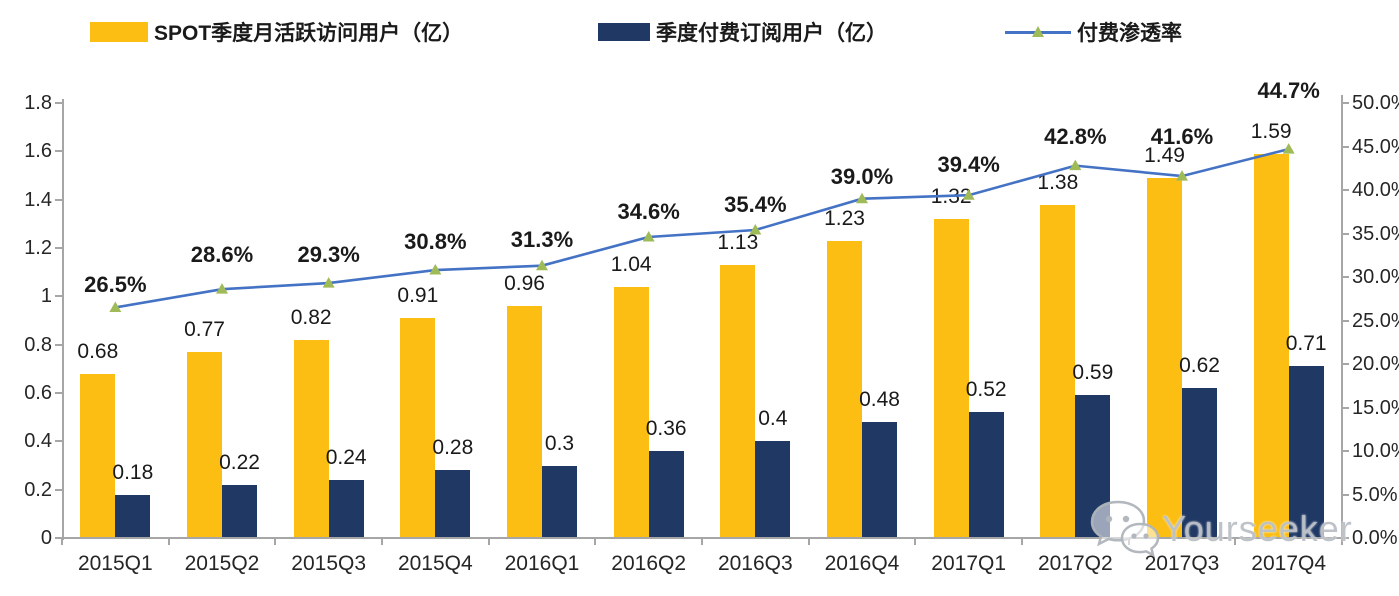  What do you see at coordinates (453, 448) in the screenshot?
I see `subs-value-label: 0.28` at bounding box center [453, 448].